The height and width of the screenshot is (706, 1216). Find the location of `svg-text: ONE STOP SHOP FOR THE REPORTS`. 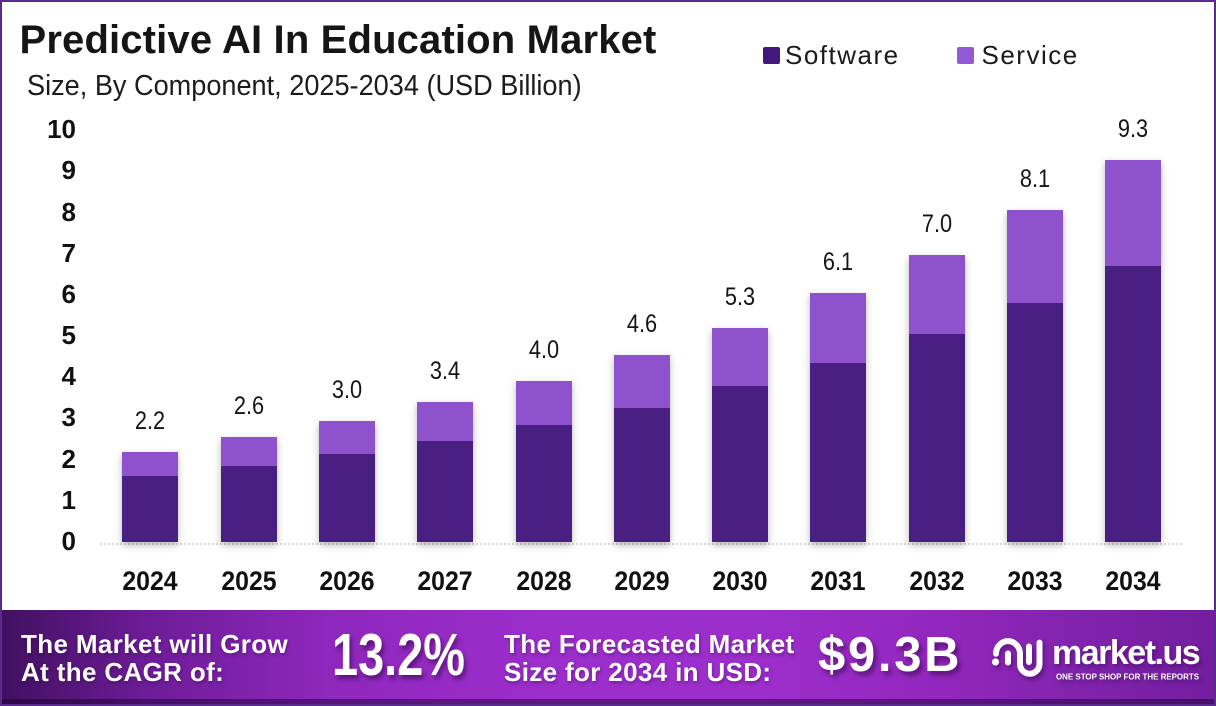

svg-text: ONE STOP SHOP FOR THE REPORTS is located at coordinates (1127, 677).